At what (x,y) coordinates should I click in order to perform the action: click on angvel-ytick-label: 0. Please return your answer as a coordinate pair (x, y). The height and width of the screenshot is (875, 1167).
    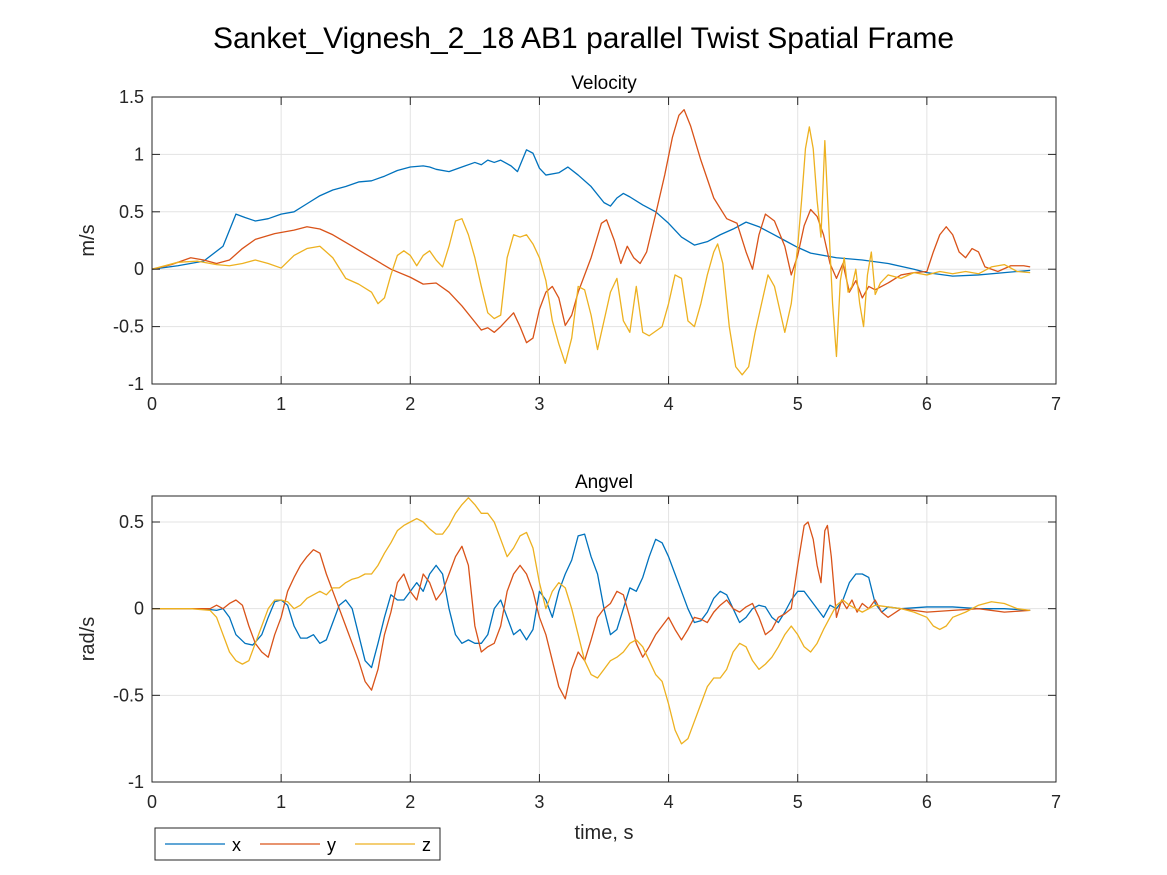
    Looking at the image, I should click on (139, 609).